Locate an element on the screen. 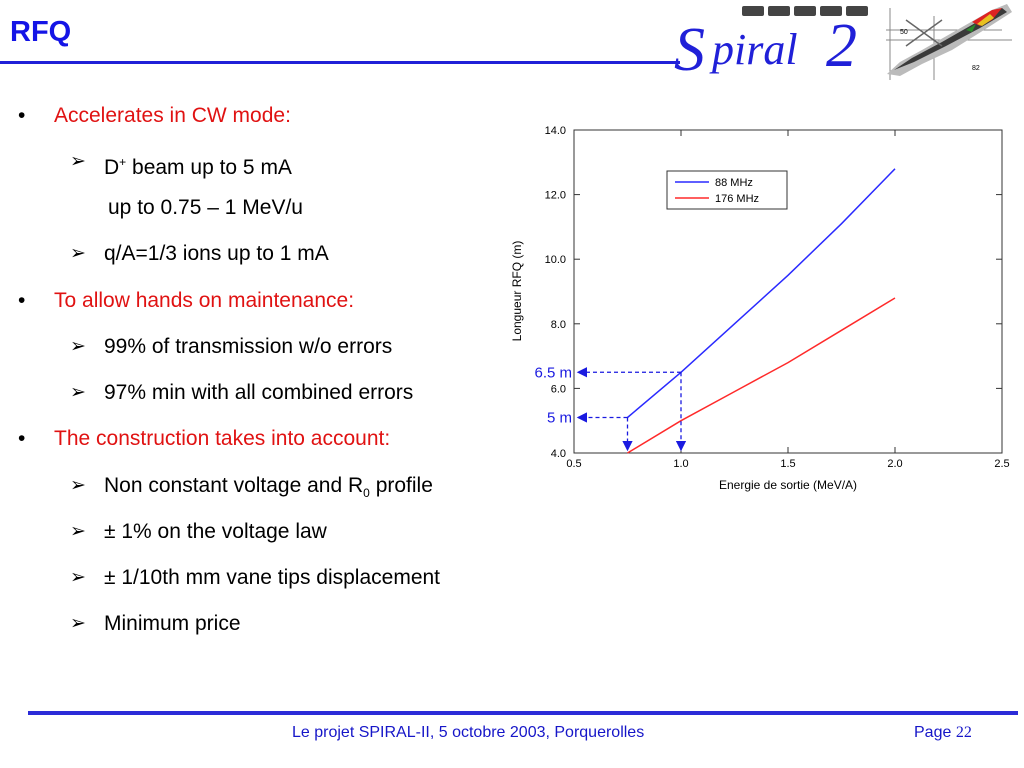 This screenshot has height=768, width=1024. y-tick-label: 6.0 is located at coordinates (558, 389).